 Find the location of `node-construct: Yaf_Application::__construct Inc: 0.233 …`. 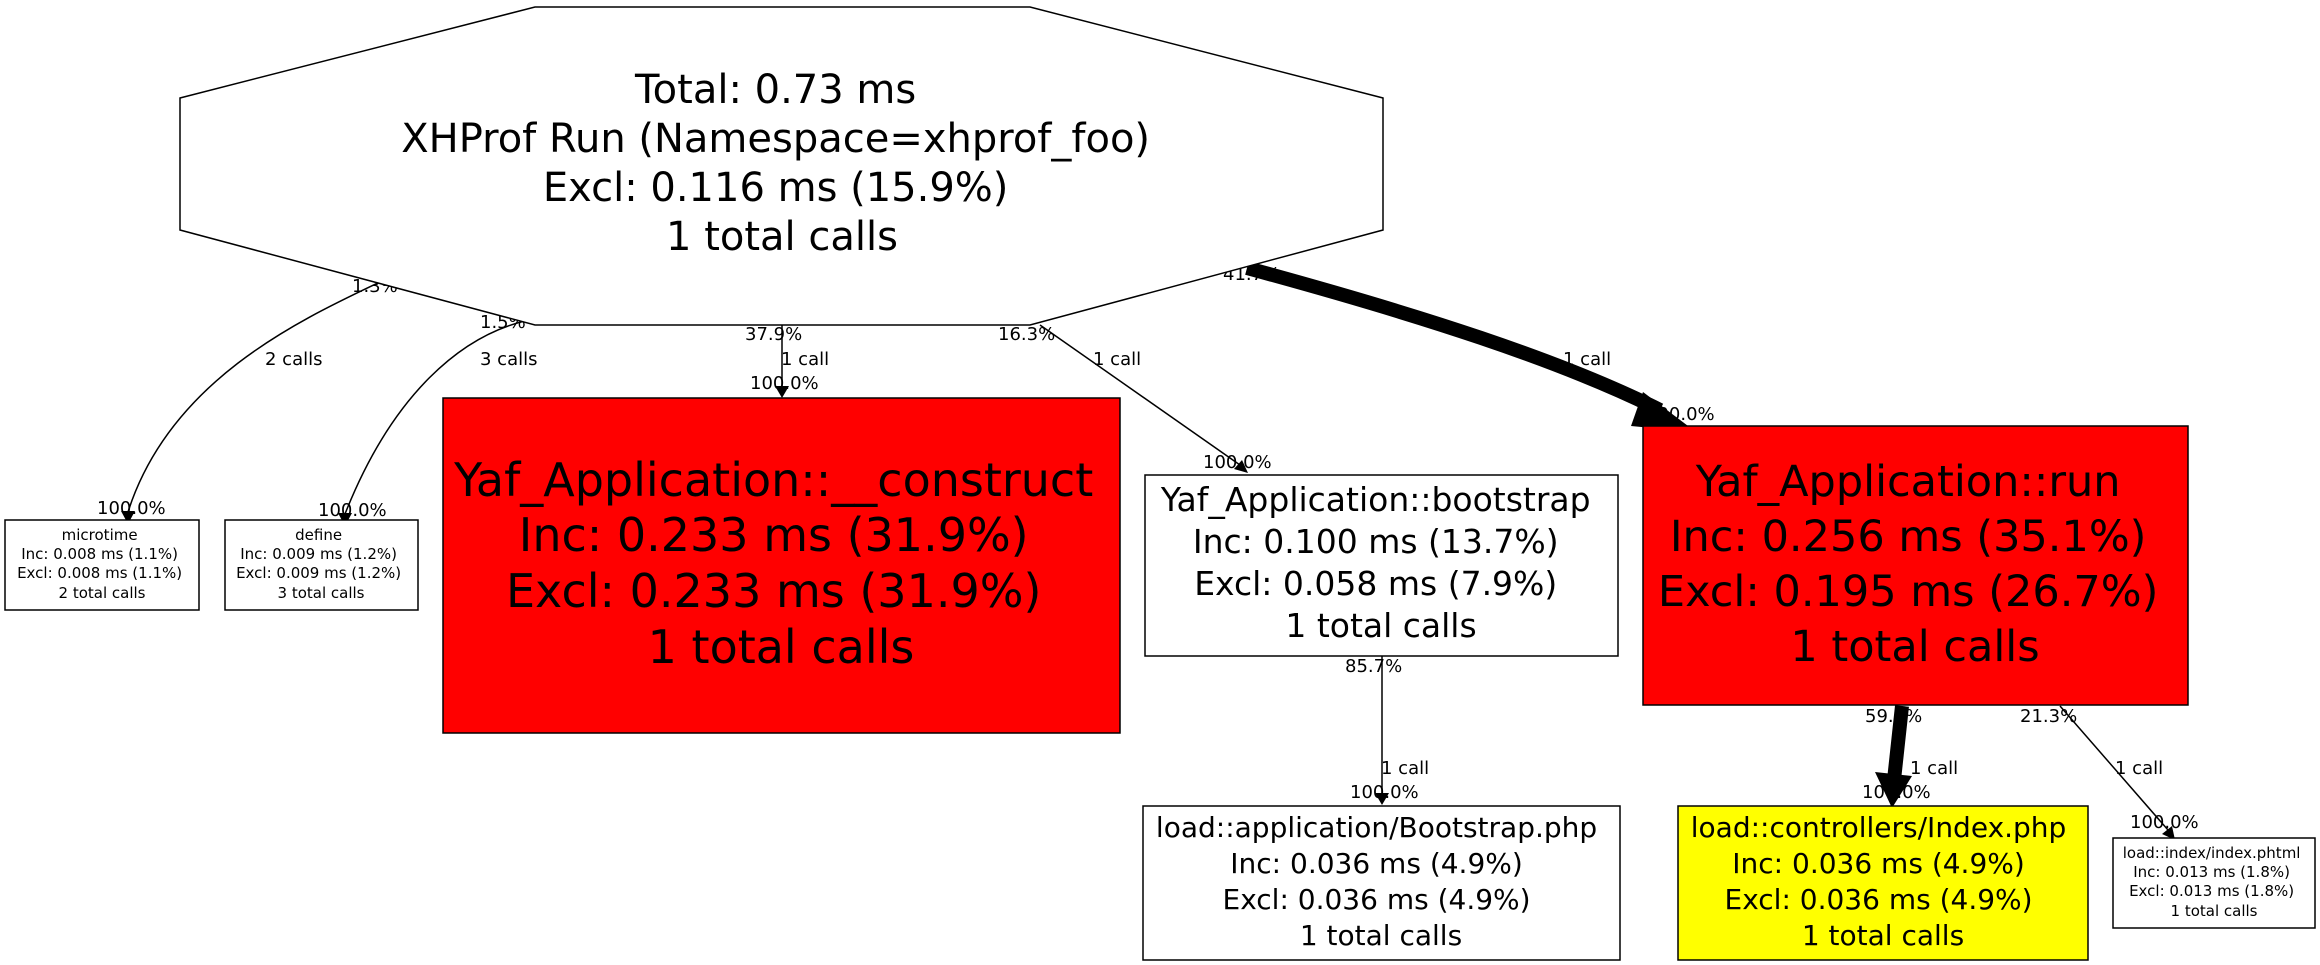

node-construct: Yaf_Application::__construct Inc: 0.233 … is located at coordinates (781, 565).